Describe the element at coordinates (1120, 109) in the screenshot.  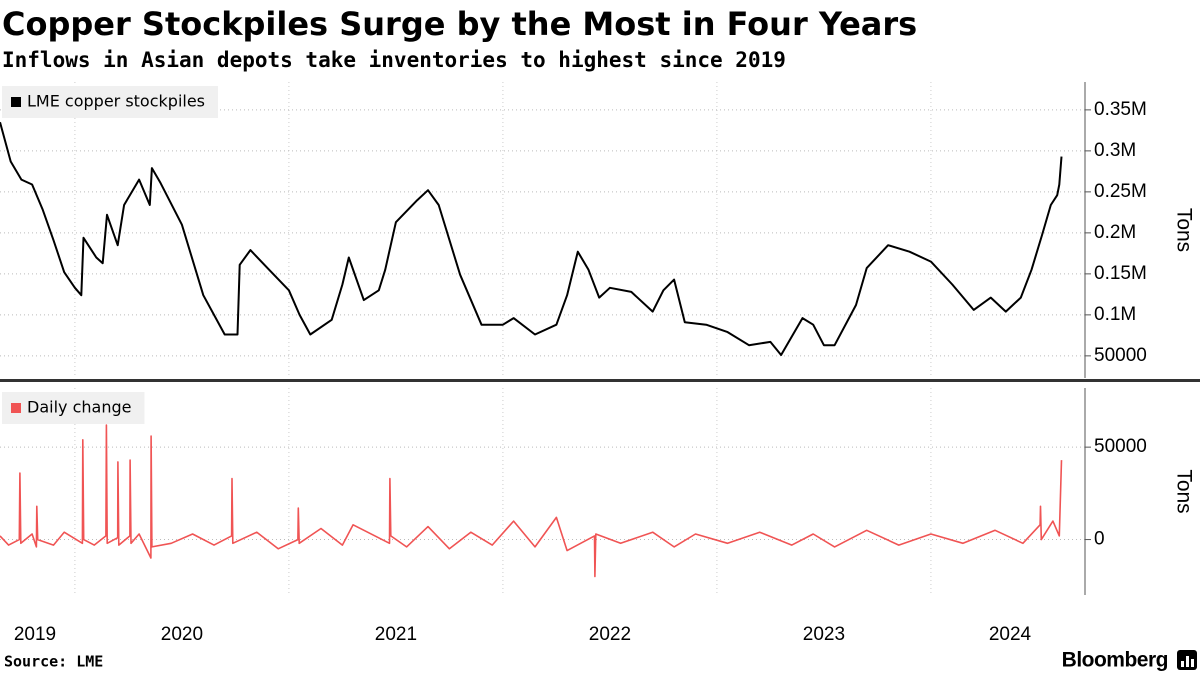
I see `y-tick-label: 0.35M` at that location.